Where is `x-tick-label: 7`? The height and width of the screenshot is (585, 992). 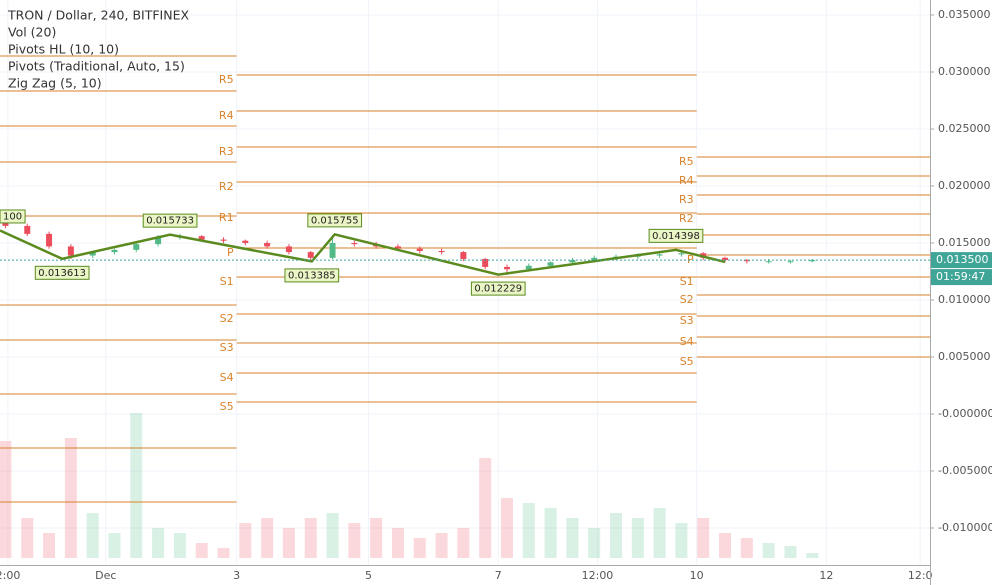 x-tick-label: 7 is located at coordinates (498, 575).